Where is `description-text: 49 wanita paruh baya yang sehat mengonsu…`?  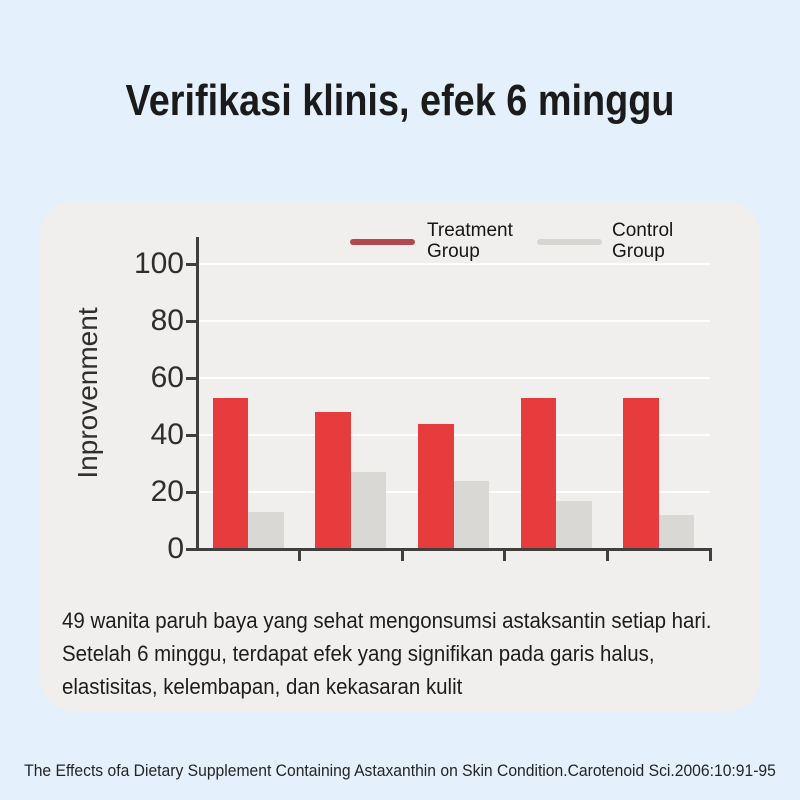
description-text: 49 wanita paruh baya yang sehat mengonsu… is located at coordinates (386, 653).